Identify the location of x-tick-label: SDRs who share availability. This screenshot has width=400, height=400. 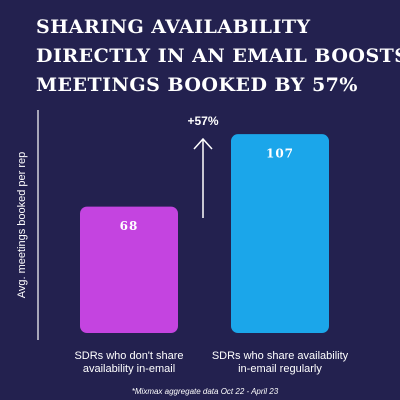
(280, 356).